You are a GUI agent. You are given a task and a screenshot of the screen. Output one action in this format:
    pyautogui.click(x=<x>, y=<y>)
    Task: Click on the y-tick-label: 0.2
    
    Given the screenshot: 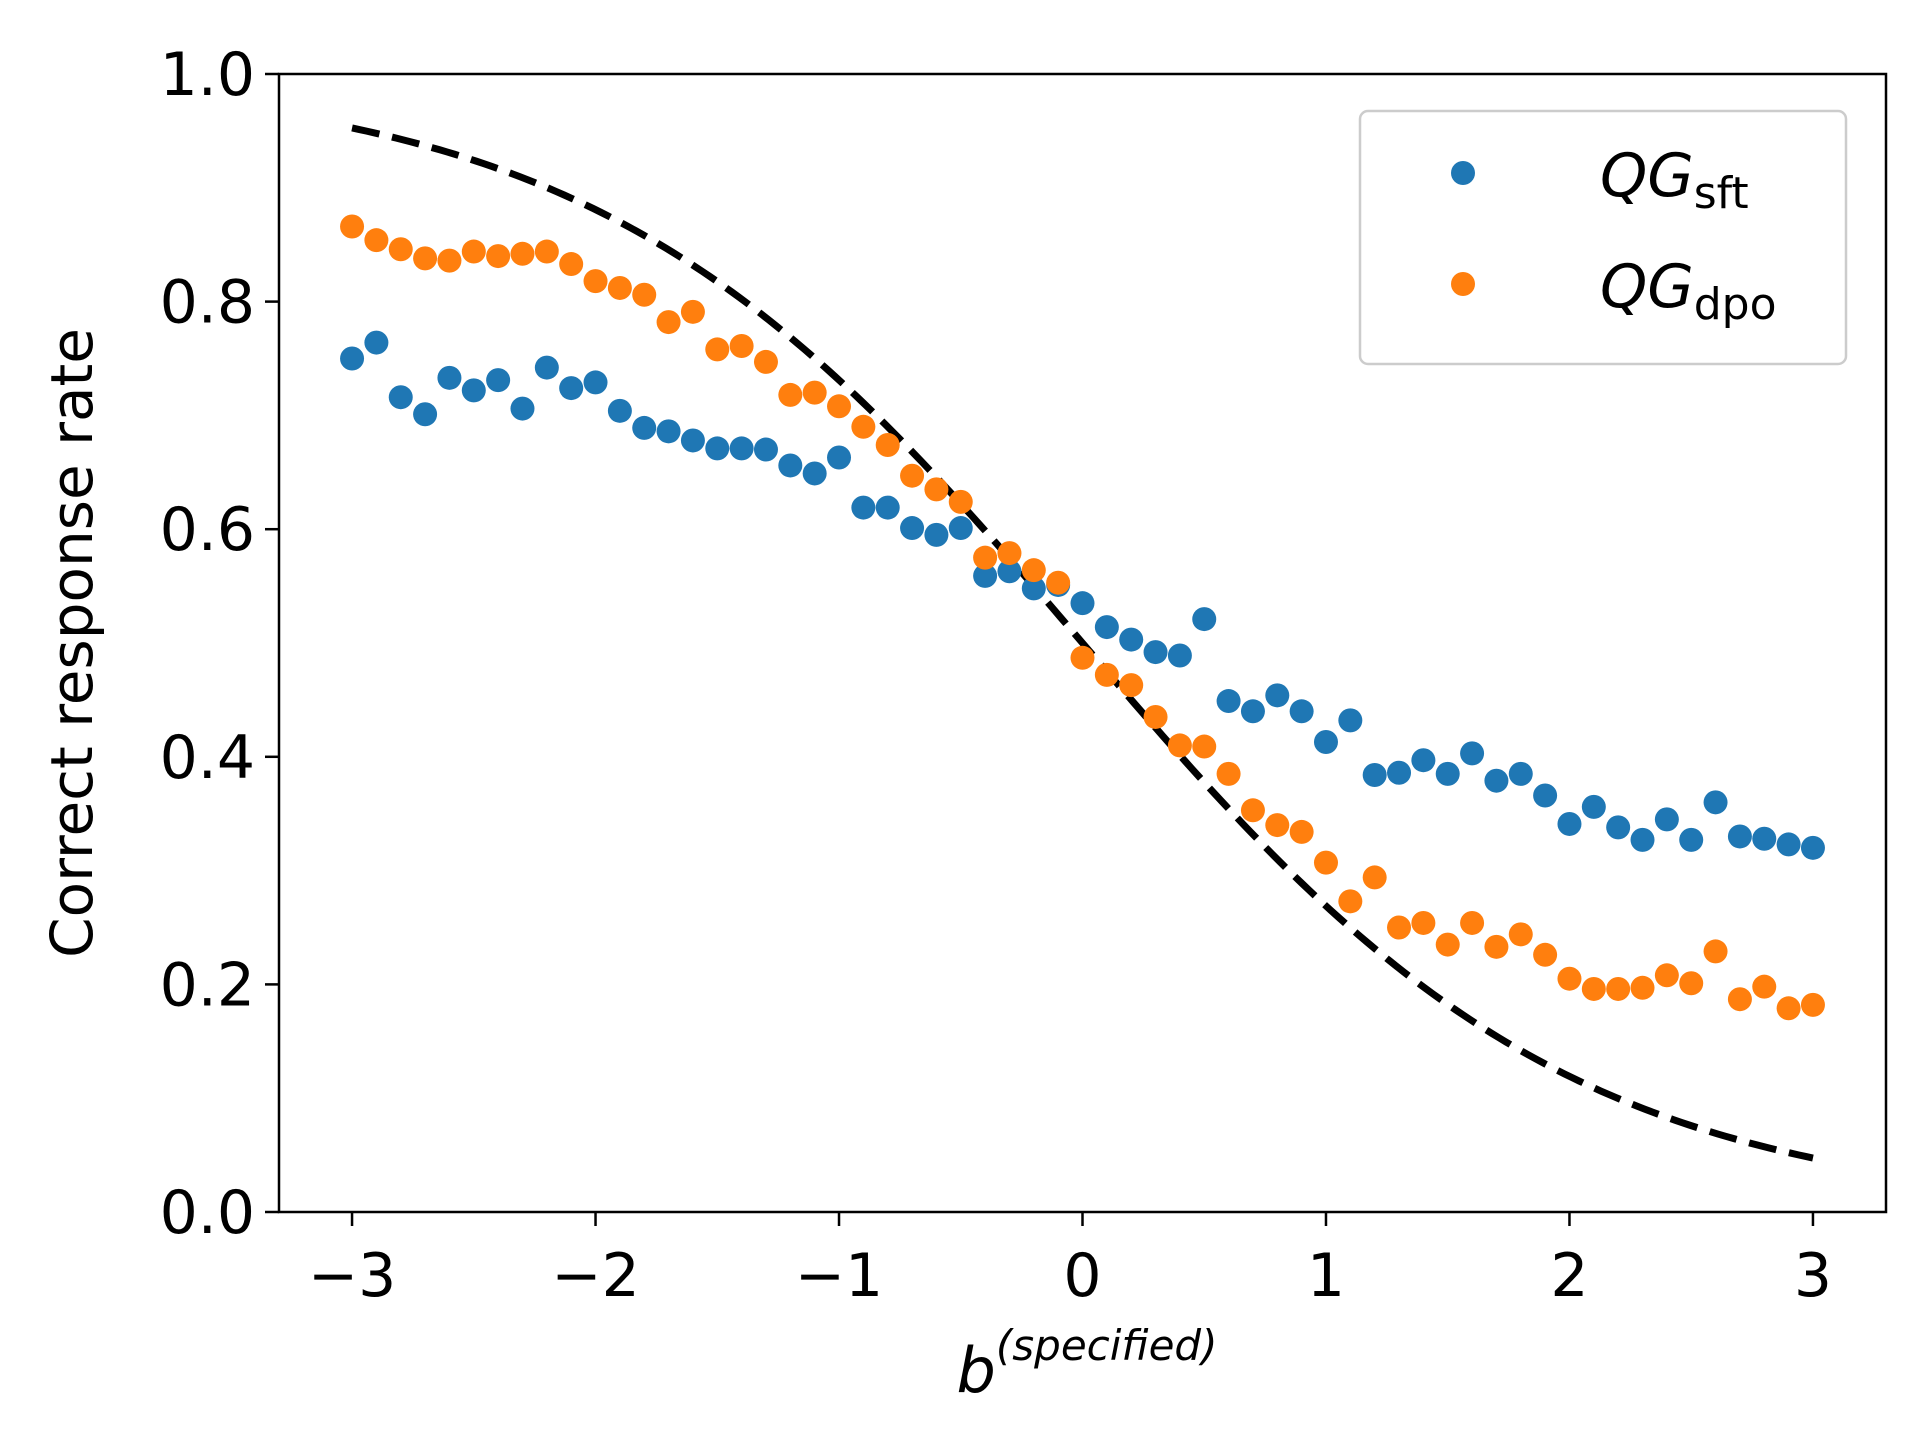 What is the action you would take?
    pyautogui.click(x=207, y=985)
    